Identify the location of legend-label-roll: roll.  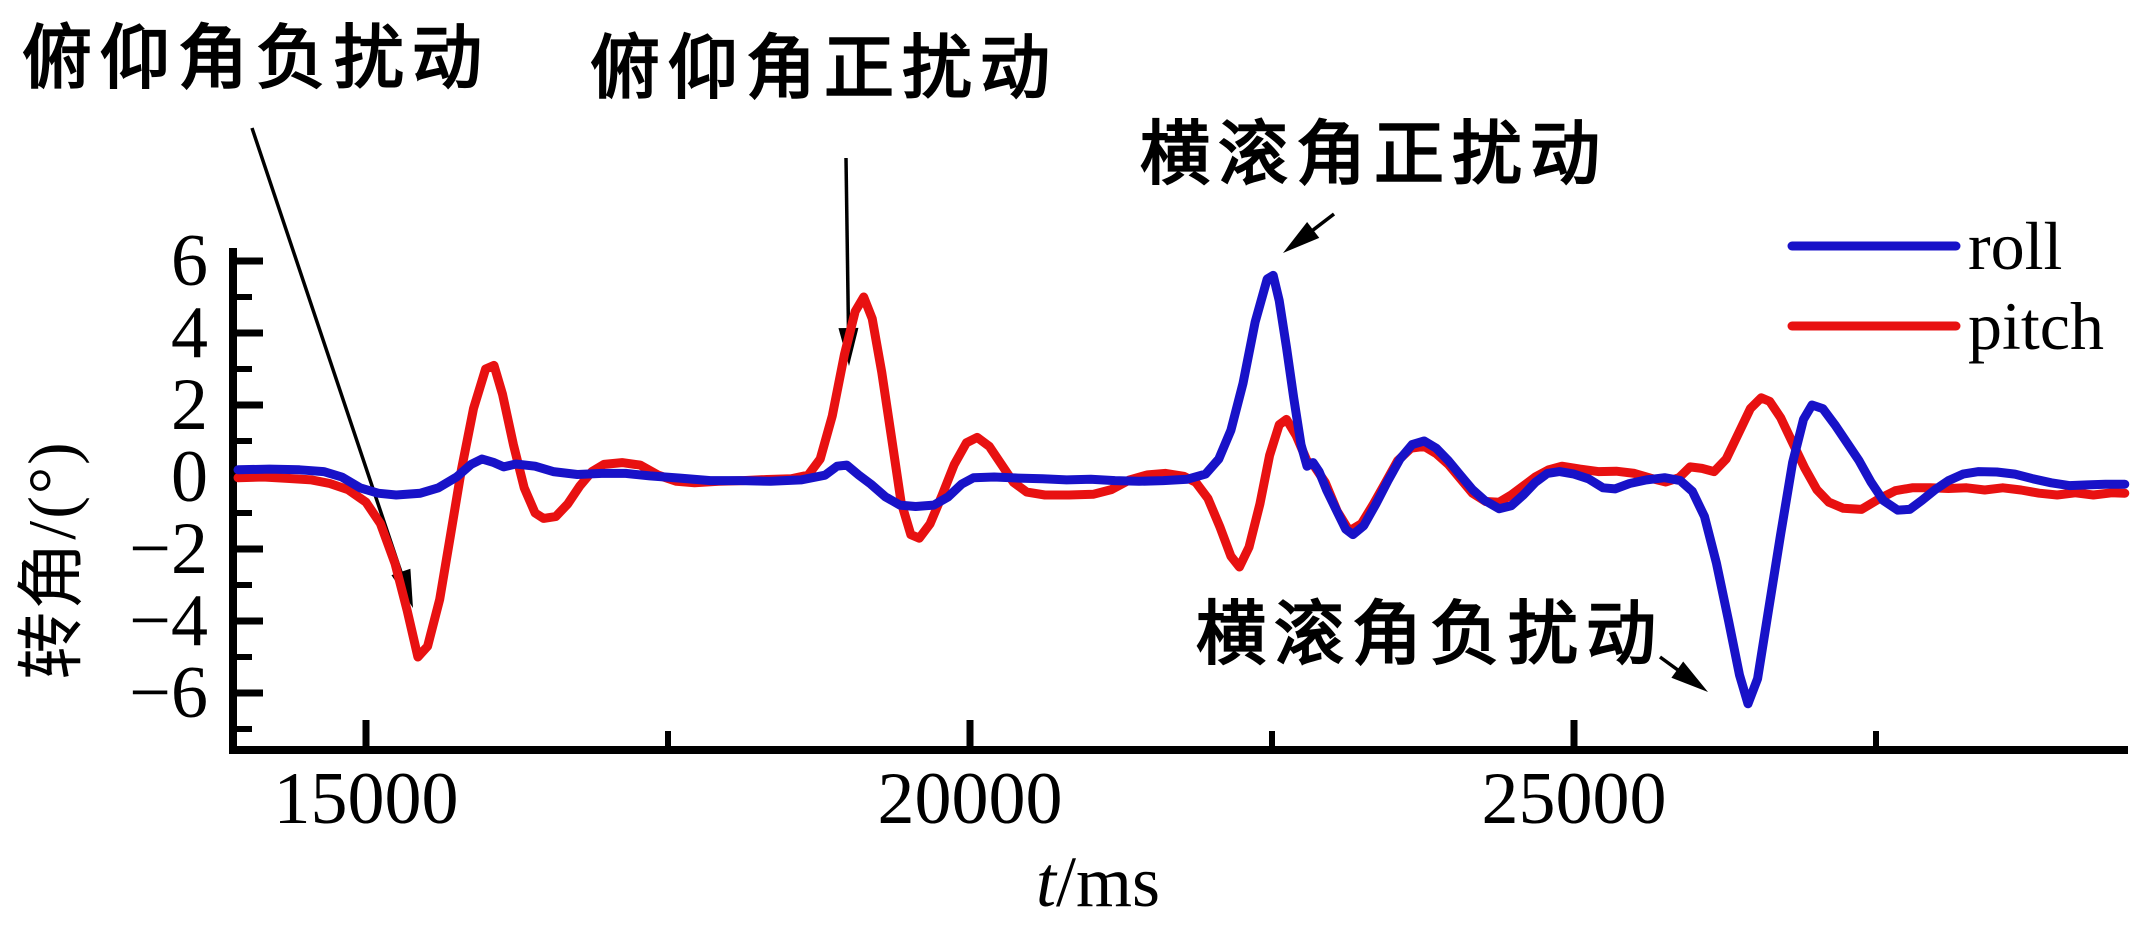
(2015, 246).